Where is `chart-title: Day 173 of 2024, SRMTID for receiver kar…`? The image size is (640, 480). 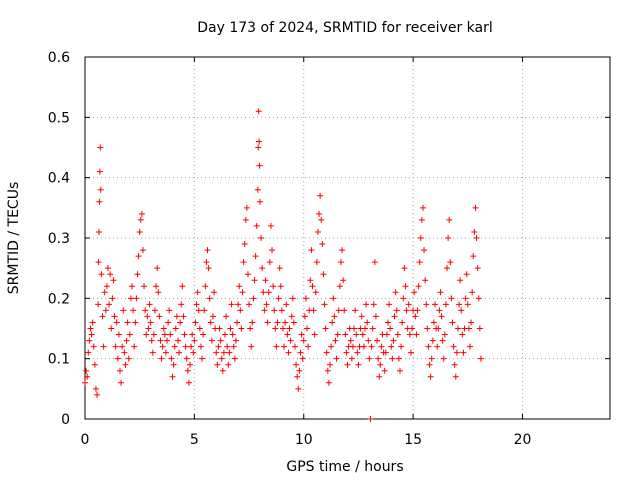
chart-title: Day 173 of 2024, SRMTID for receiver kar… is located at coordinates (345, 28).